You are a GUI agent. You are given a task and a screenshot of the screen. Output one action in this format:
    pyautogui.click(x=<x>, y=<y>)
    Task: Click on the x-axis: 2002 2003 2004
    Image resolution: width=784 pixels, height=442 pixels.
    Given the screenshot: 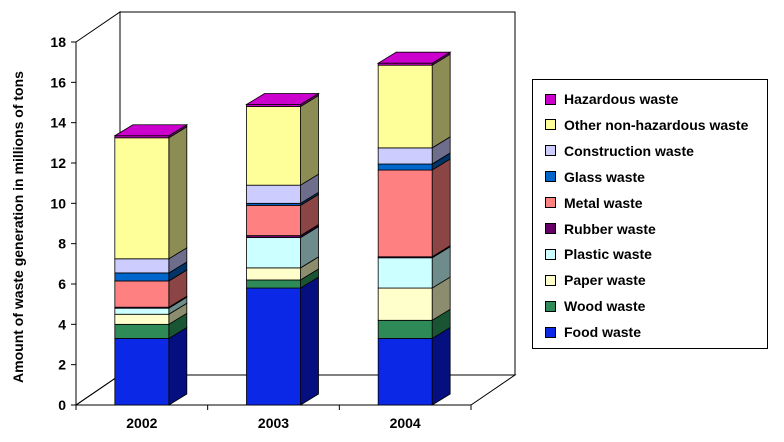 What is the action you would take?
    pyautogui.click(x=273, y=418)
    